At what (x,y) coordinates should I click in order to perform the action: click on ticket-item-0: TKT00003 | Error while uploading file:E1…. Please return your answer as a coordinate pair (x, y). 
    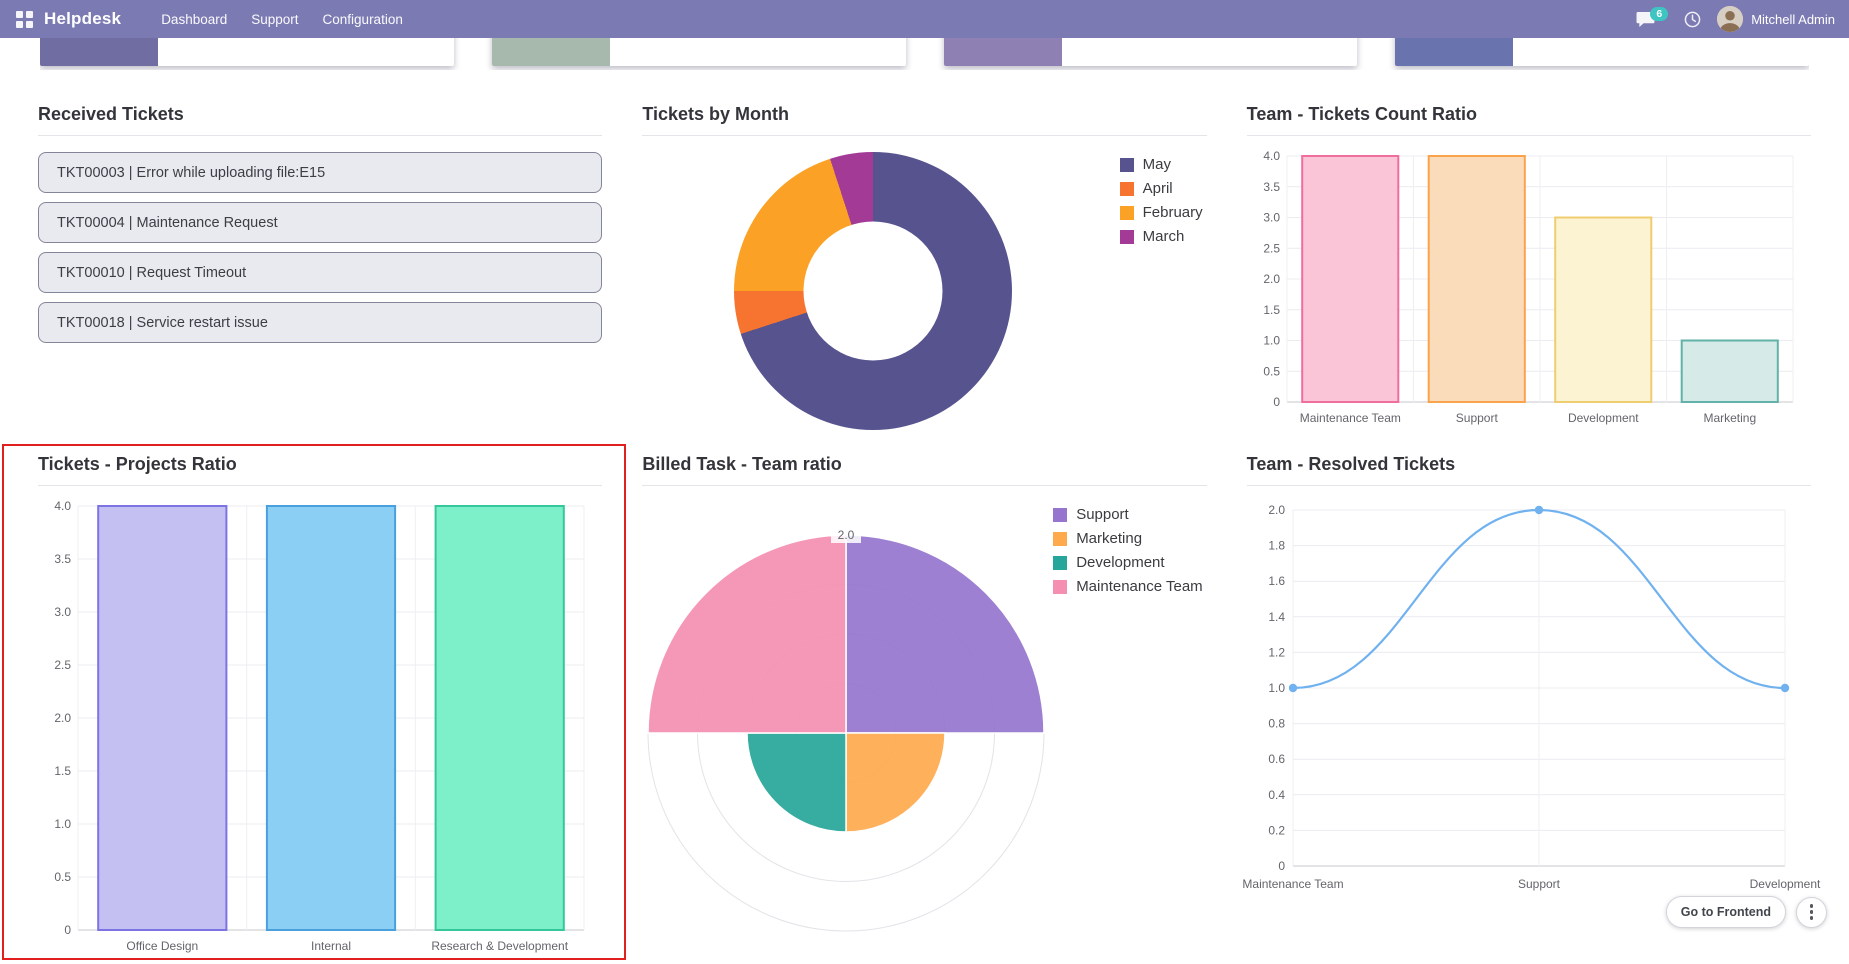
    Looking at the image, I should click on (320, 172).